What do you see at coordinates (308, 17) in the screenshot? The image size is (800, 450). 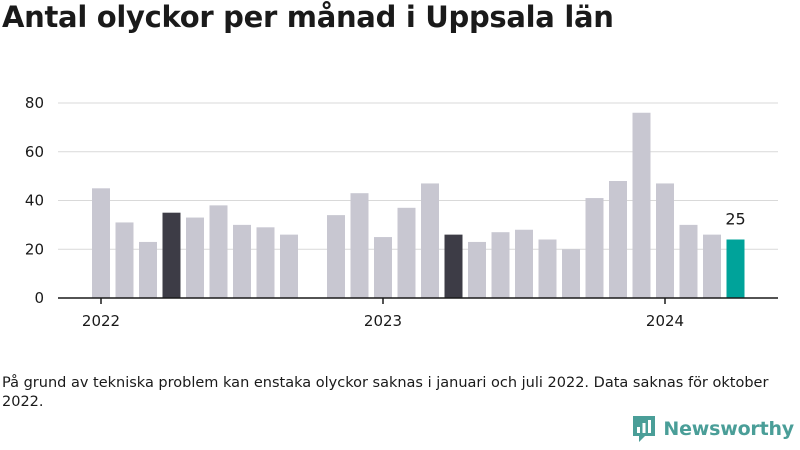 I see `chart-title: Antal olyckor per månad i Uppsala län` at bounding box center [308, 17].